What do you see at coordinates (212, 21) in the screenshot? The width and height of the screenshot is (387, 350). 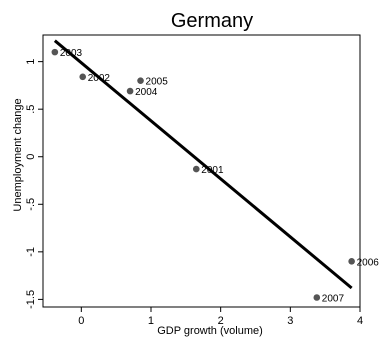 I see `chart-title: Germany` at bounding box center [212, 21].